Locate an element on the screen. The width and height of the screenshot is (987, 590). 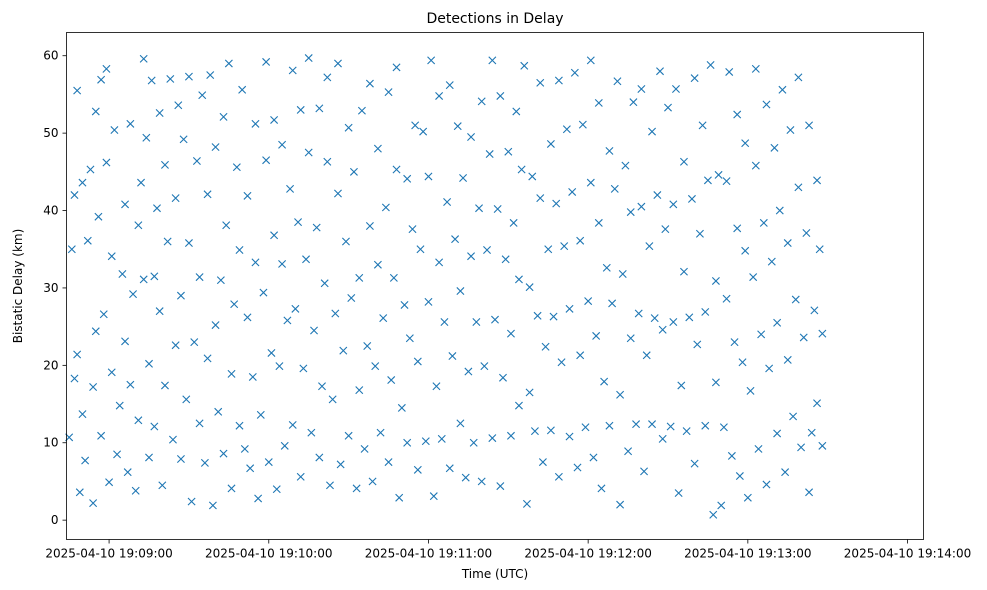
y-tick-label: 0 is located at coordinates (55, 520).